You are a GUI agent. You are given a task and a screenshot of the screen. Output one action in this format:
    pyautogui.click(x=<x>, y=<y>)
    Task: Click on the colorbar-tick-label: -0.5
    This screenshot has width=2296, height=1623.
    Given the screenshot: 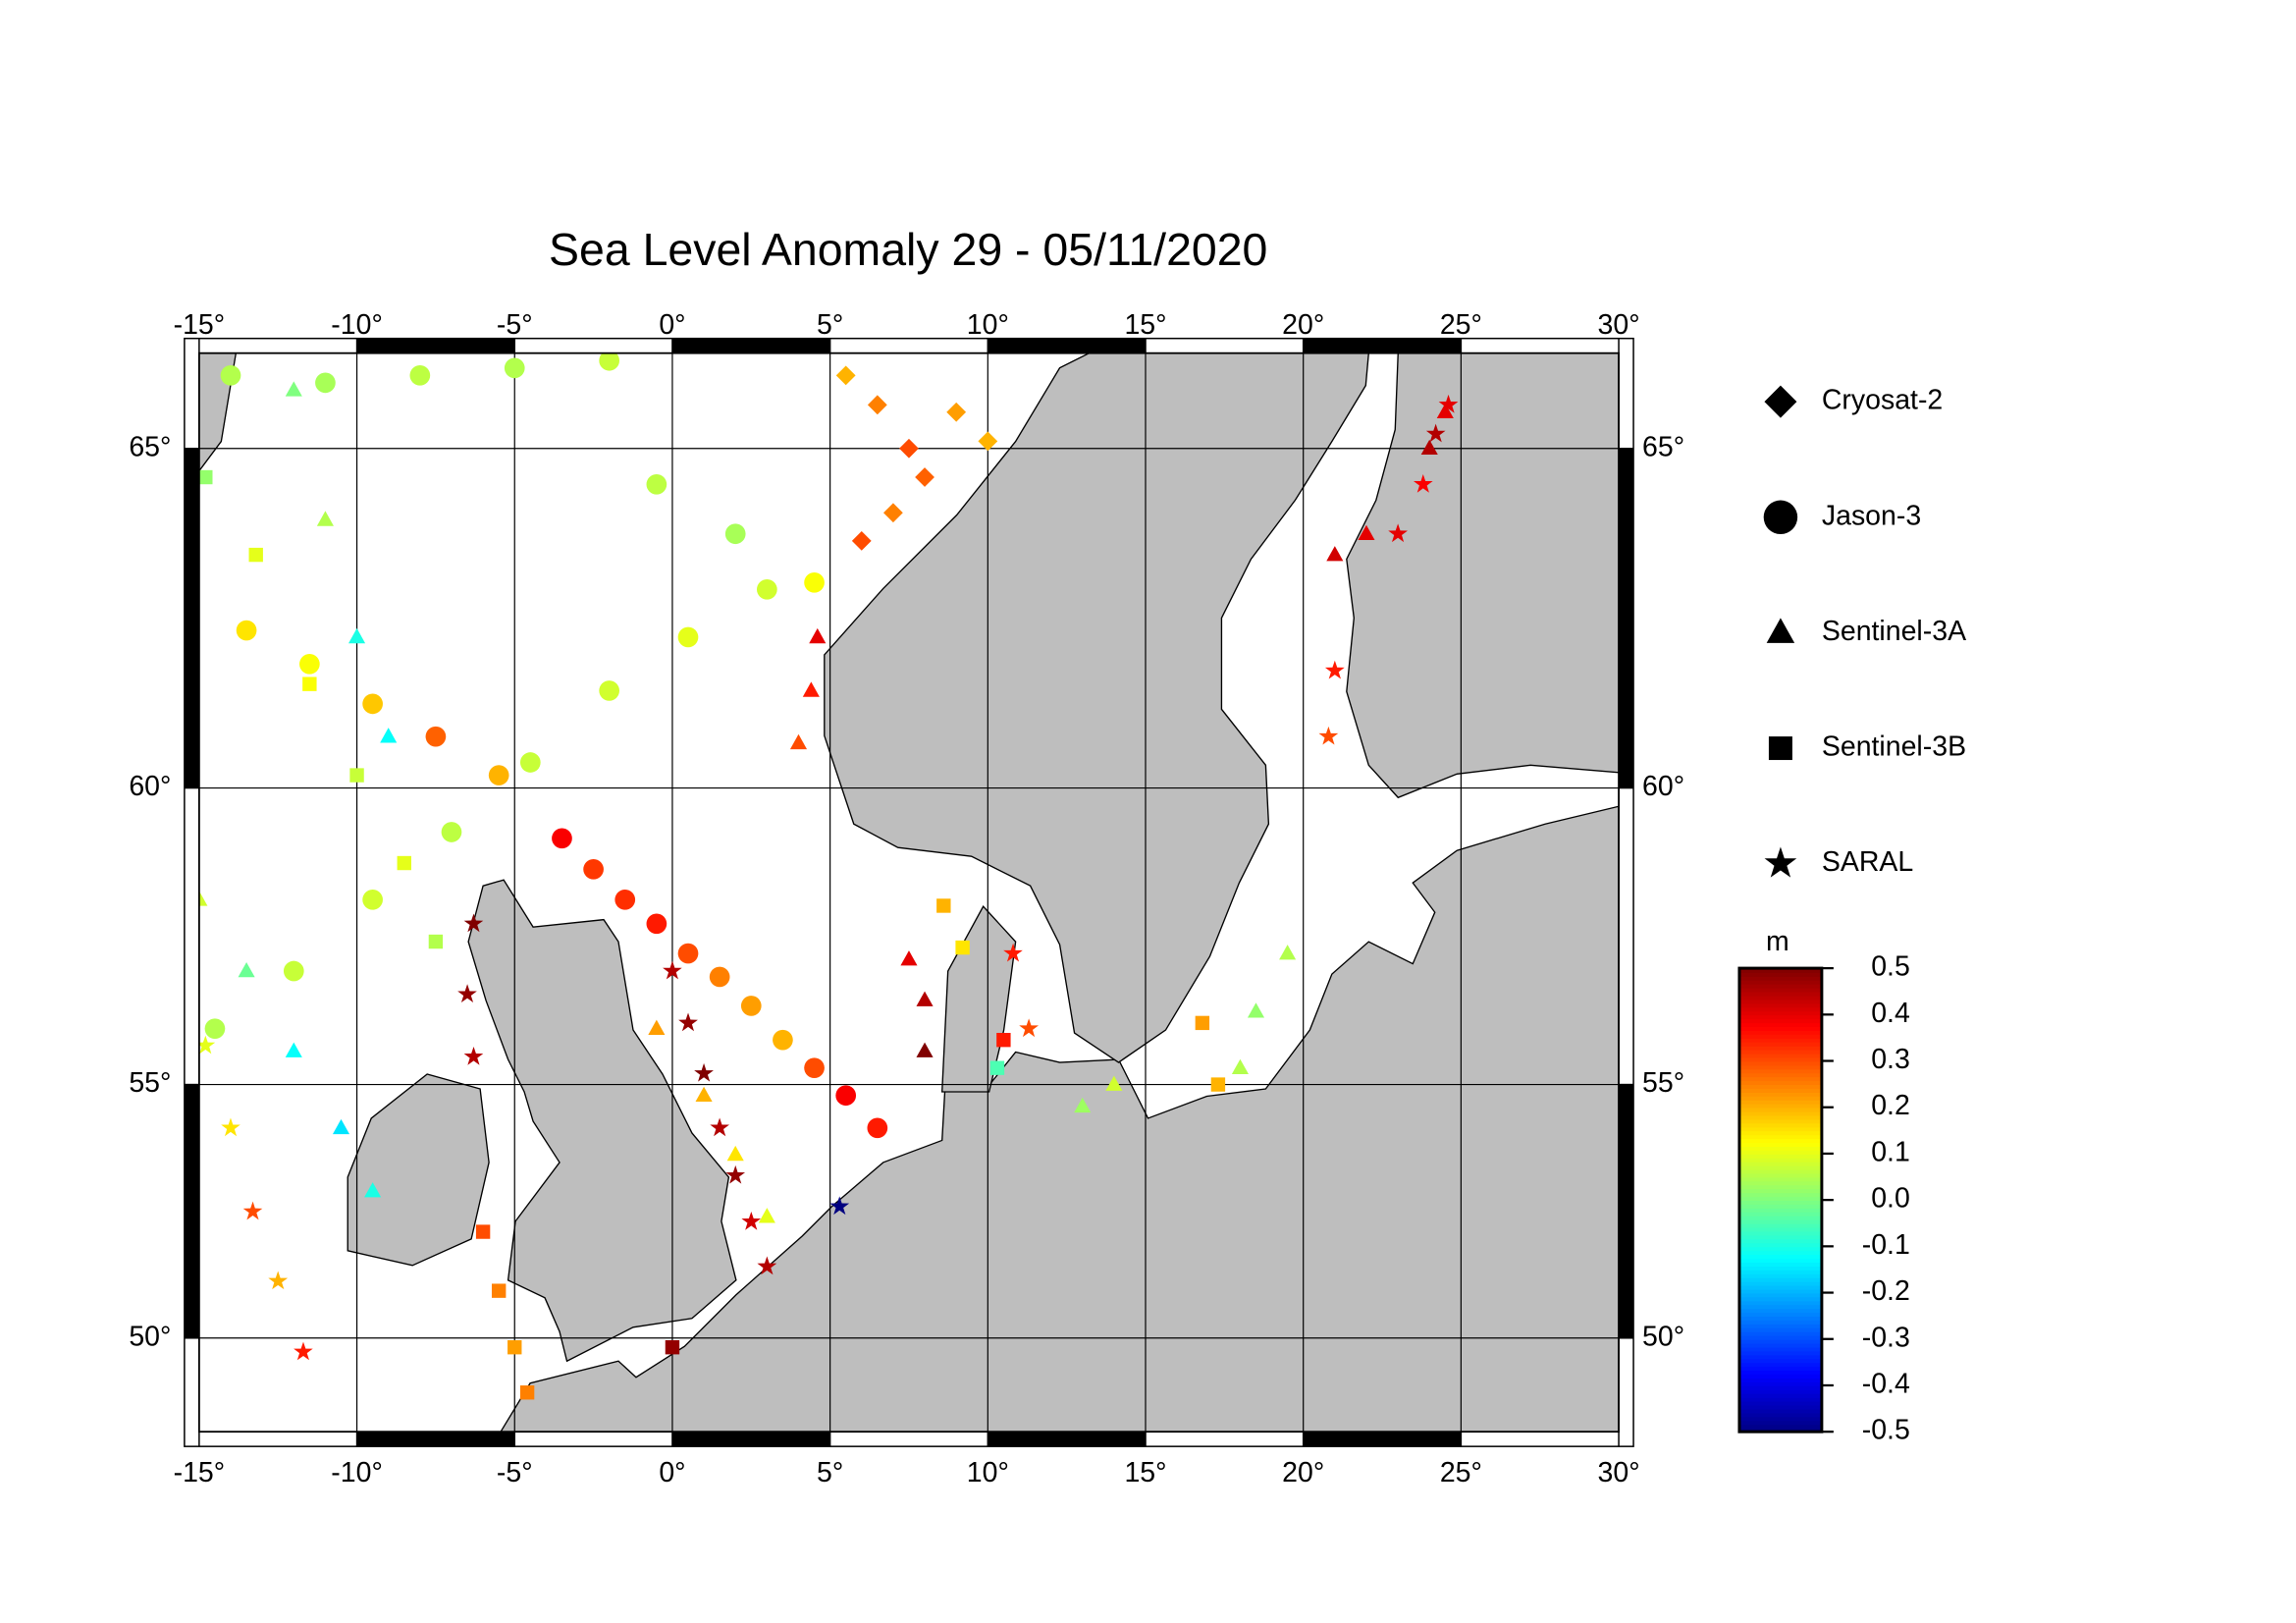 What is the action you would take?
    pyautogui.click(x=1886, y=1430)
    